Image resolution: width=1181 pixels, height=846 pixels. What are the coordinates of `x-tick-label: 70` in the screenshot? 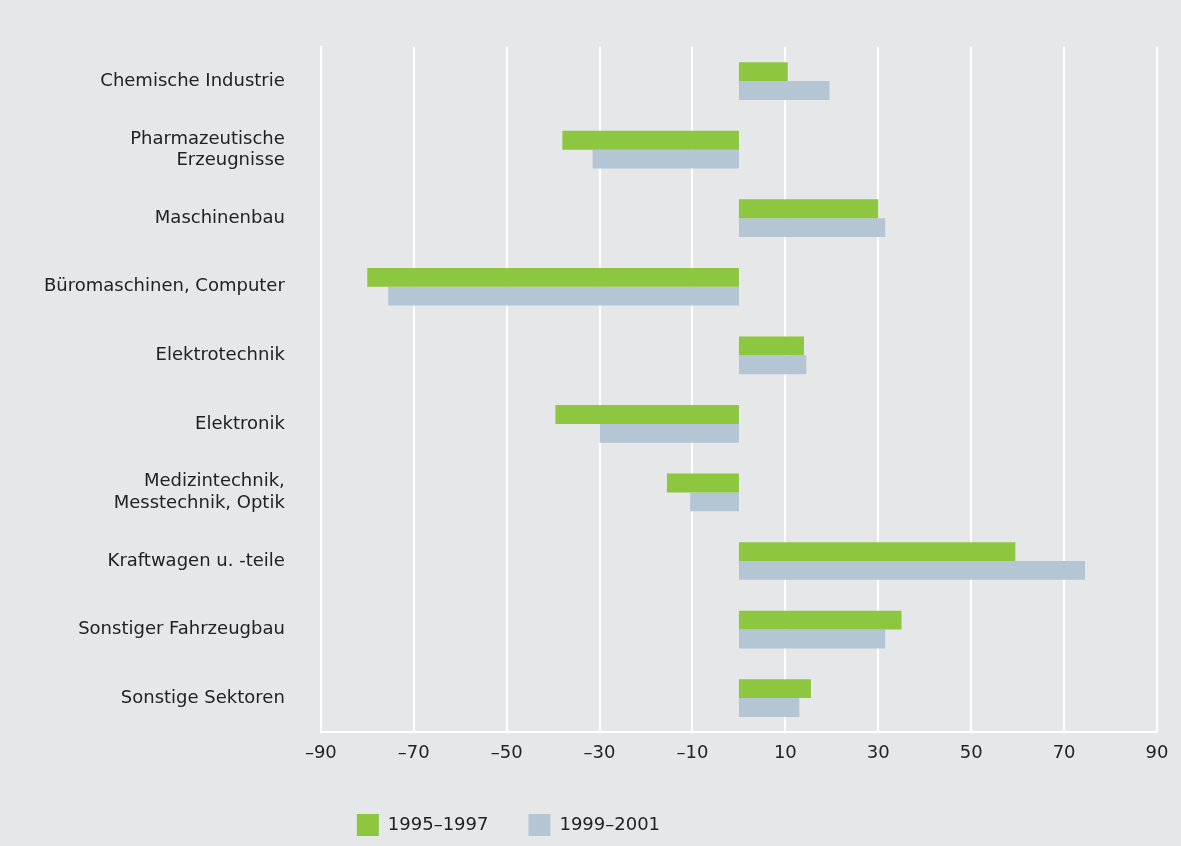 It's located at (1064, 751).